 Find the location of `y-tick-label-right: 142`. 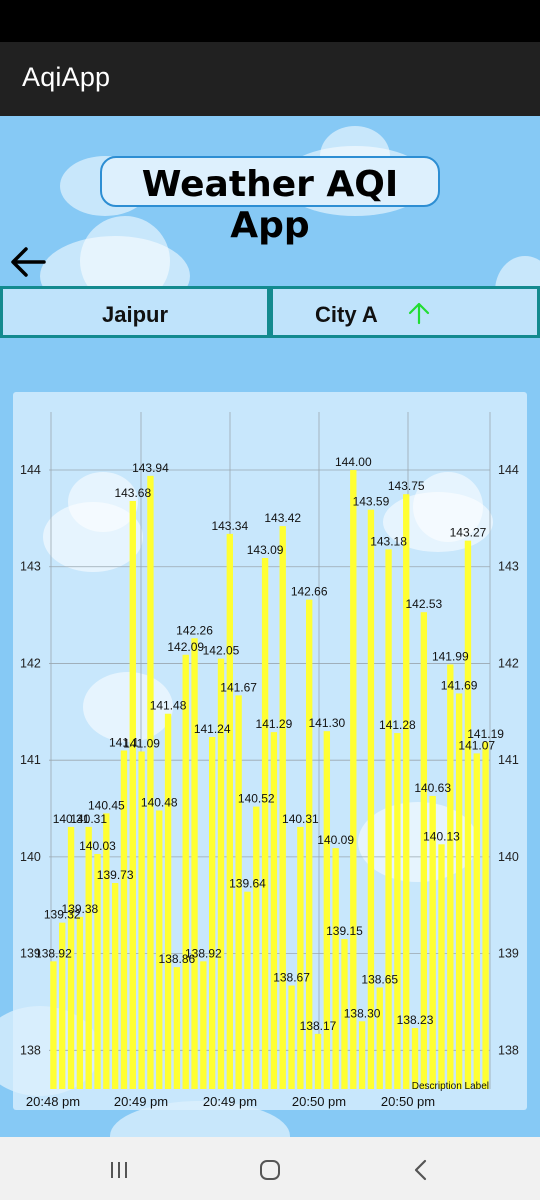

y-tick-label-right: 142 is located at coordinates (508, 663).